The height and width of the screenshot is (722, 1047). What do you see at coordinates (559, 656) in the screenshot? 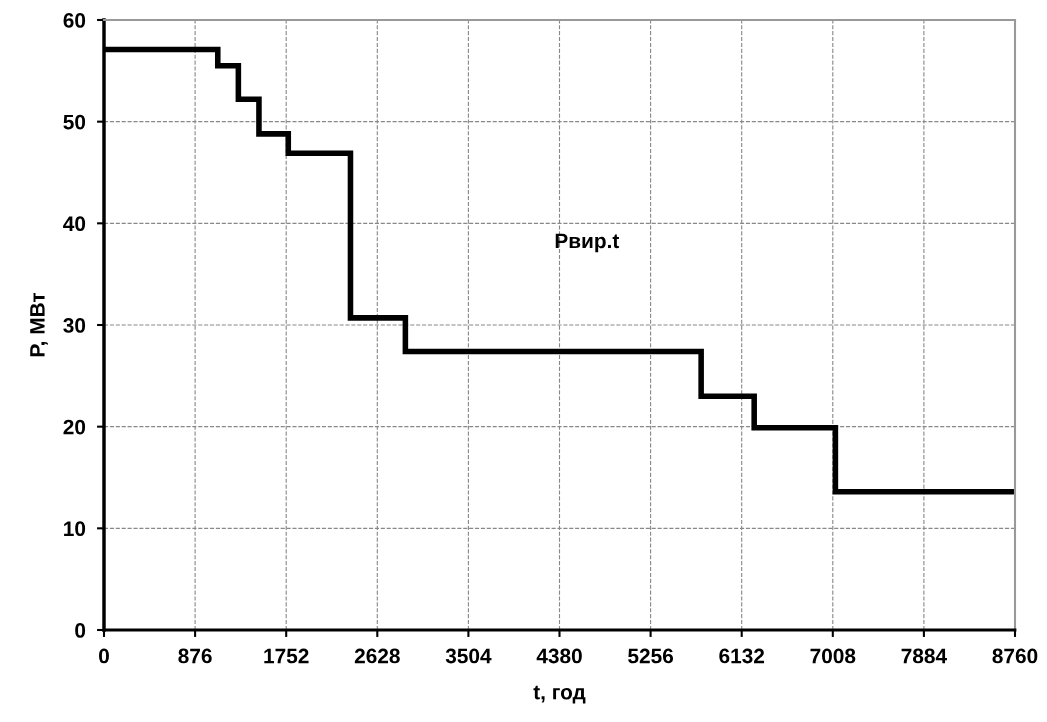
I see `x-tick-label: 4380` at bounding box center [559, 656].